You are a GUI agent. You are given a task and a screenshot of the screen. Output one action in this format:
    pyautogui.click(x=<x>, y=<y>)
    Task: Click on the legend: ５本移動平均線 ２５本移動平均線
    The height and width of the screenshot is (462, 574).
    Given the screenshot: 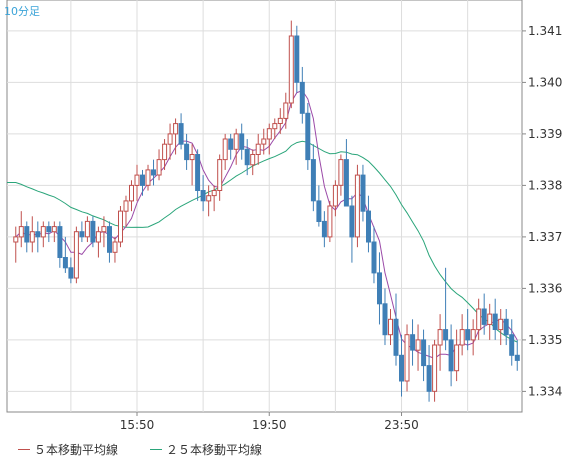 What is the action you would take?
    pyautogui.click(x=287, y=449)
    